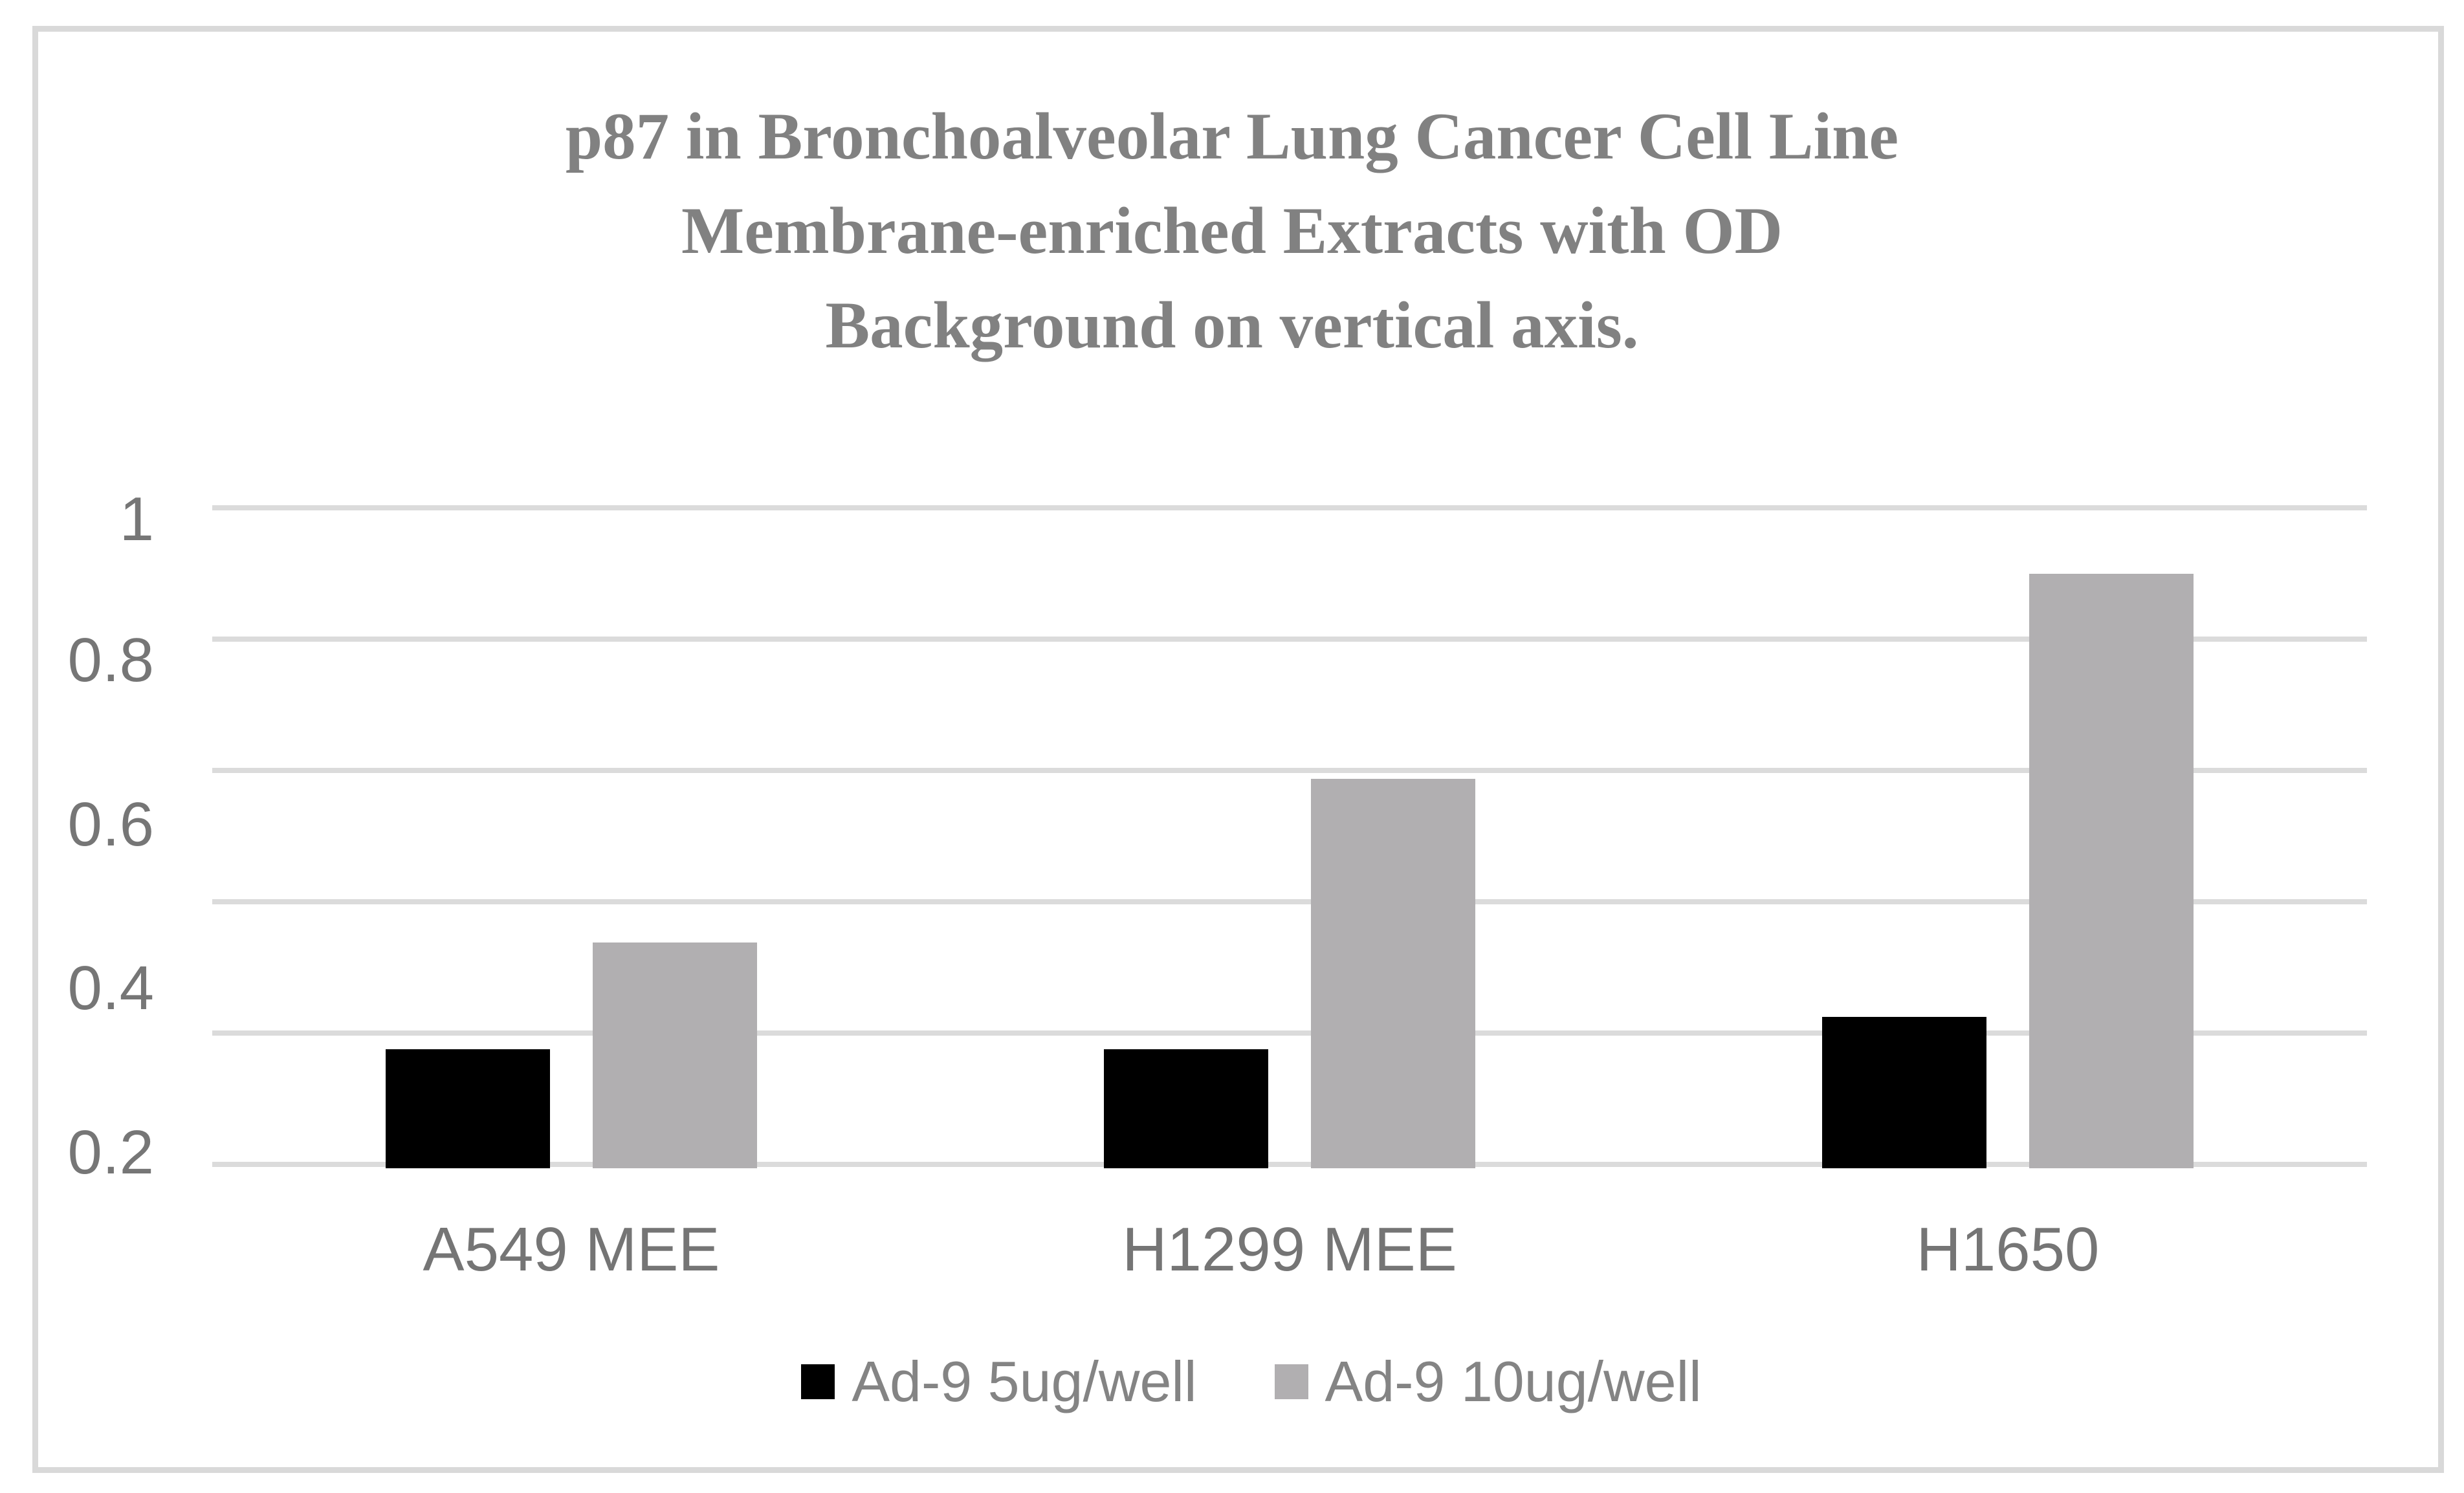 This screenshot has width=2464, height=1493. Describe the element at coordinates (2008, 1249) in the screenshot. I see `x-axis-category-label: H1650` at that location.